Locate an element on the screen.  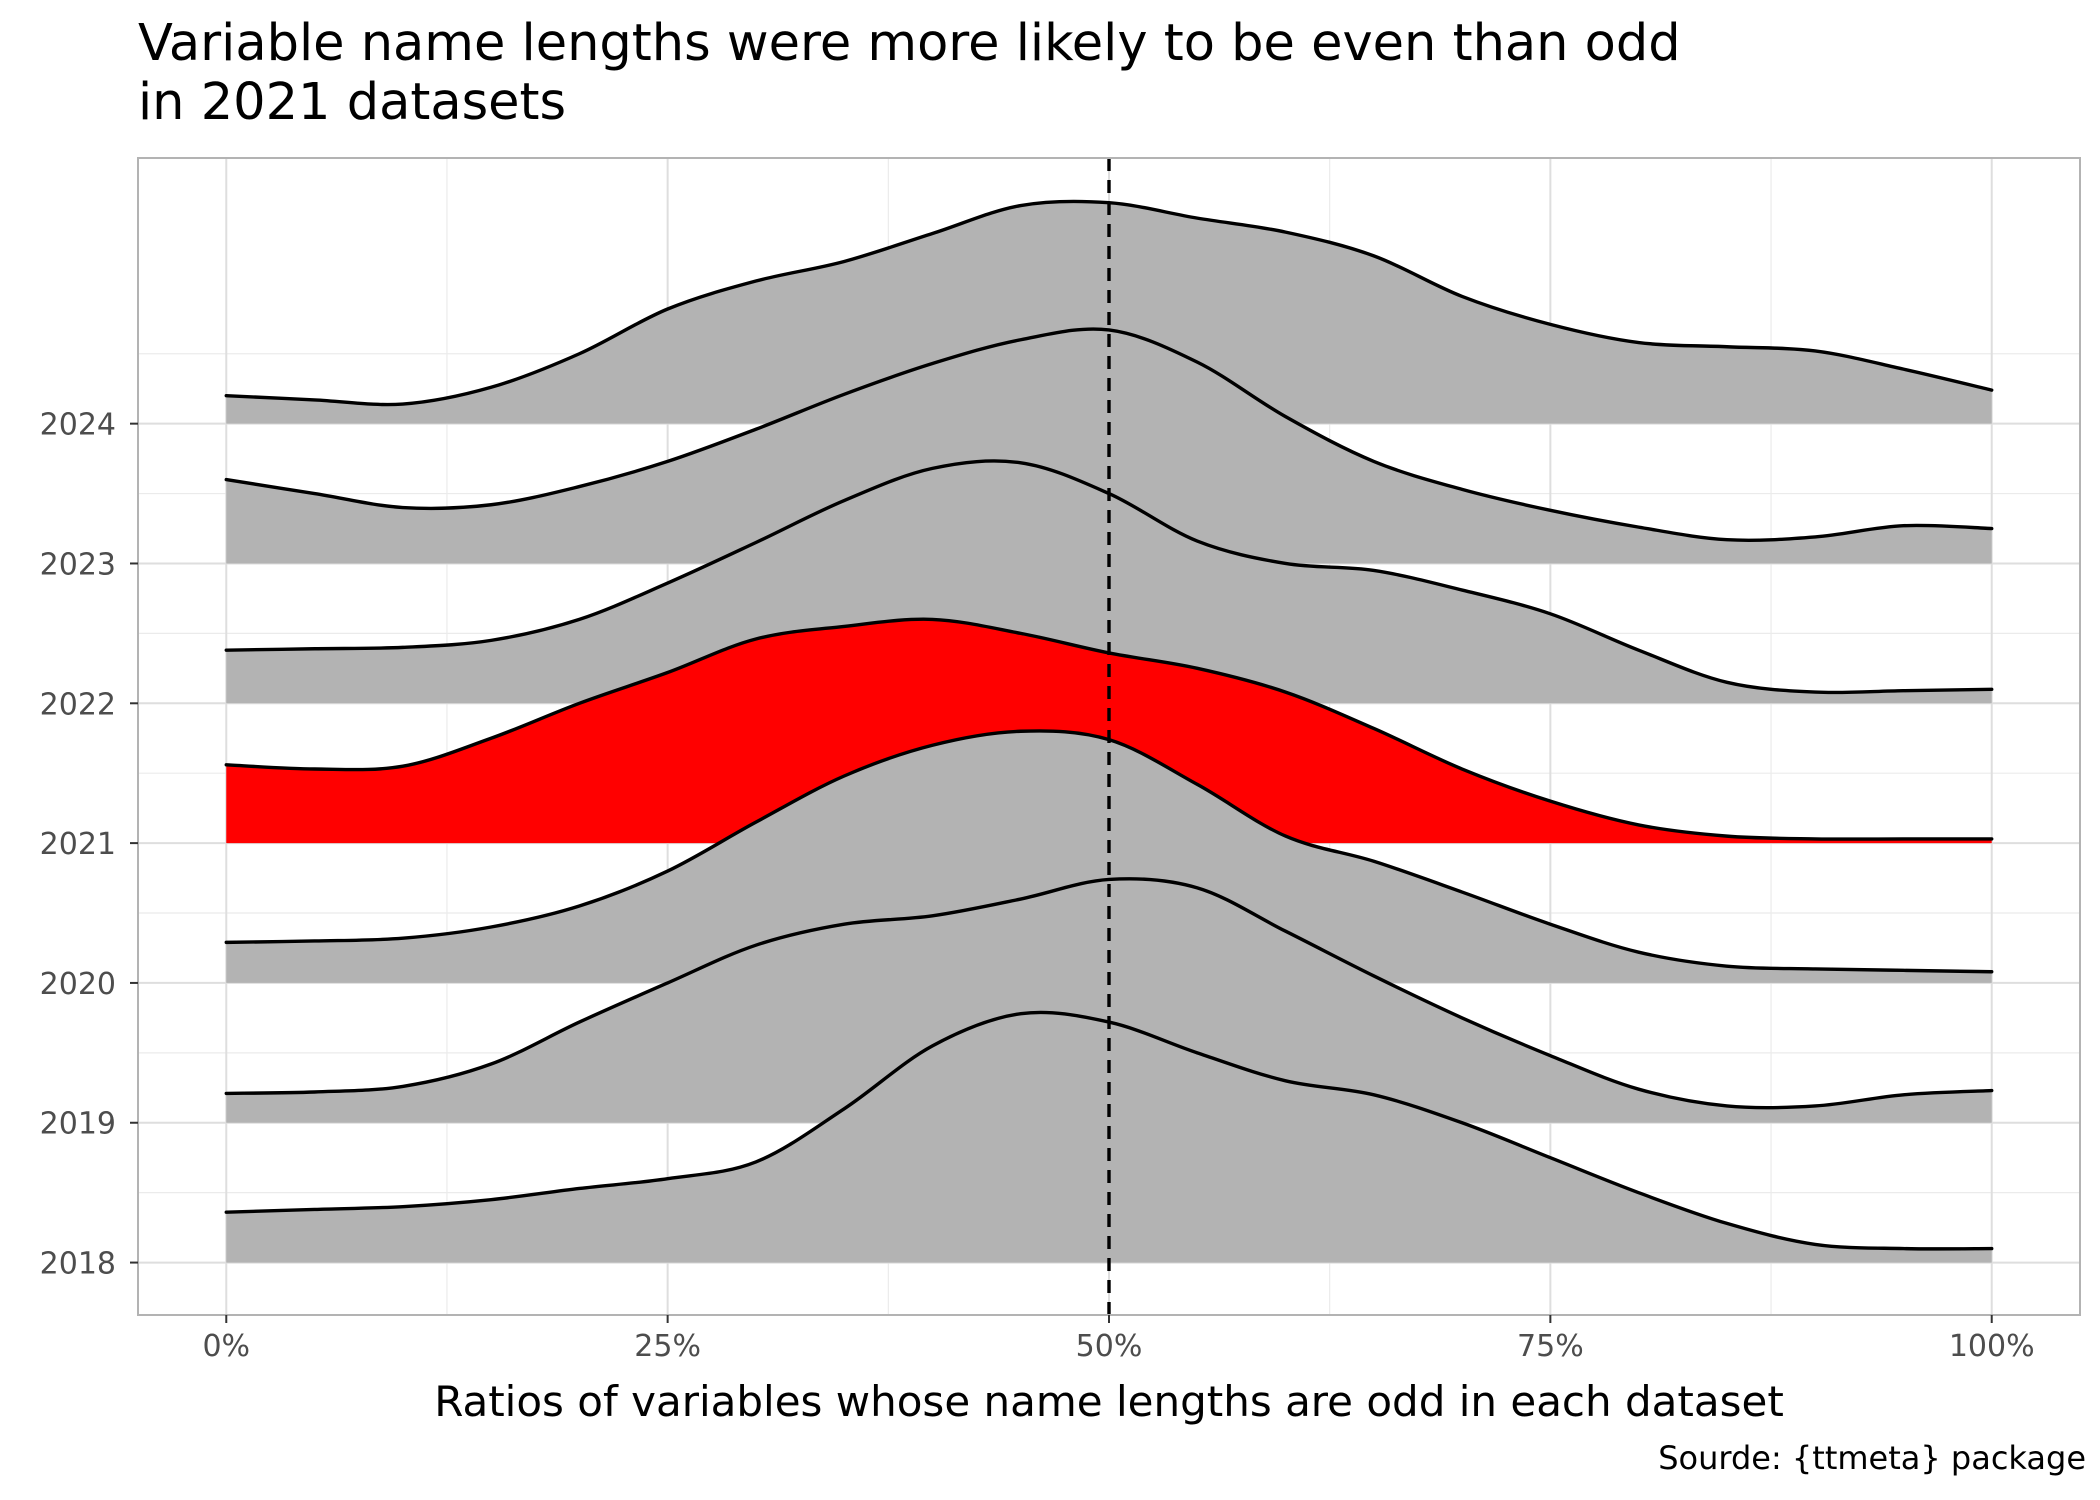
x-tick-label: 75% is located at coordinates (1550, 1346).